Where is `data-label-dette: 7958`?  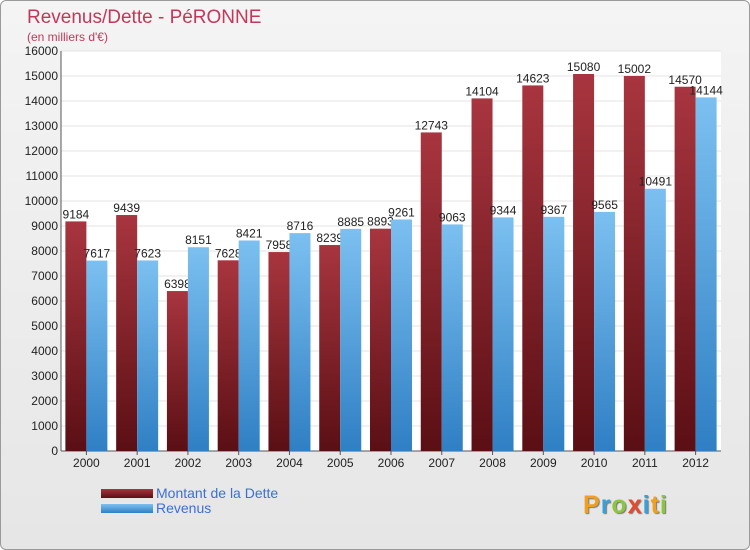
data-label-dette: 7958 is located at coordinates (279, 245).